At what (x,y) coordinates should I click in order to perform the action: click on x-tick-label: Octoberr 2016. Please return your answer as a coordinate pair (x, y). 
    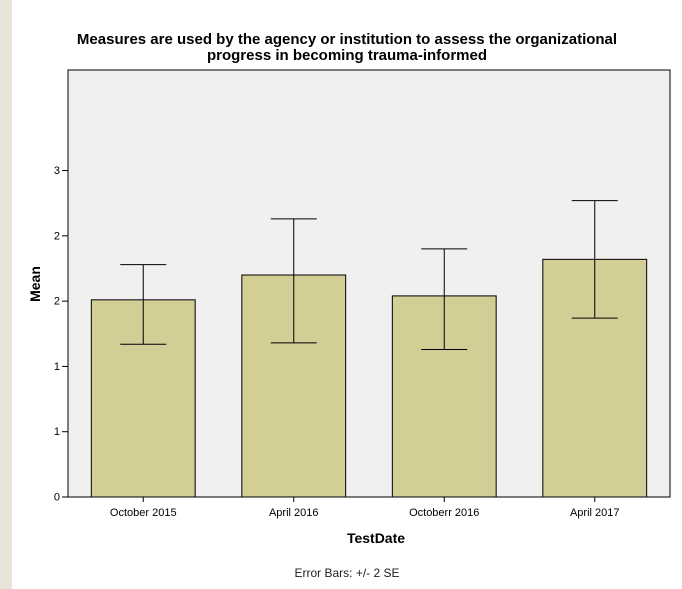
    Looking at the image, I should click on (444, 513).